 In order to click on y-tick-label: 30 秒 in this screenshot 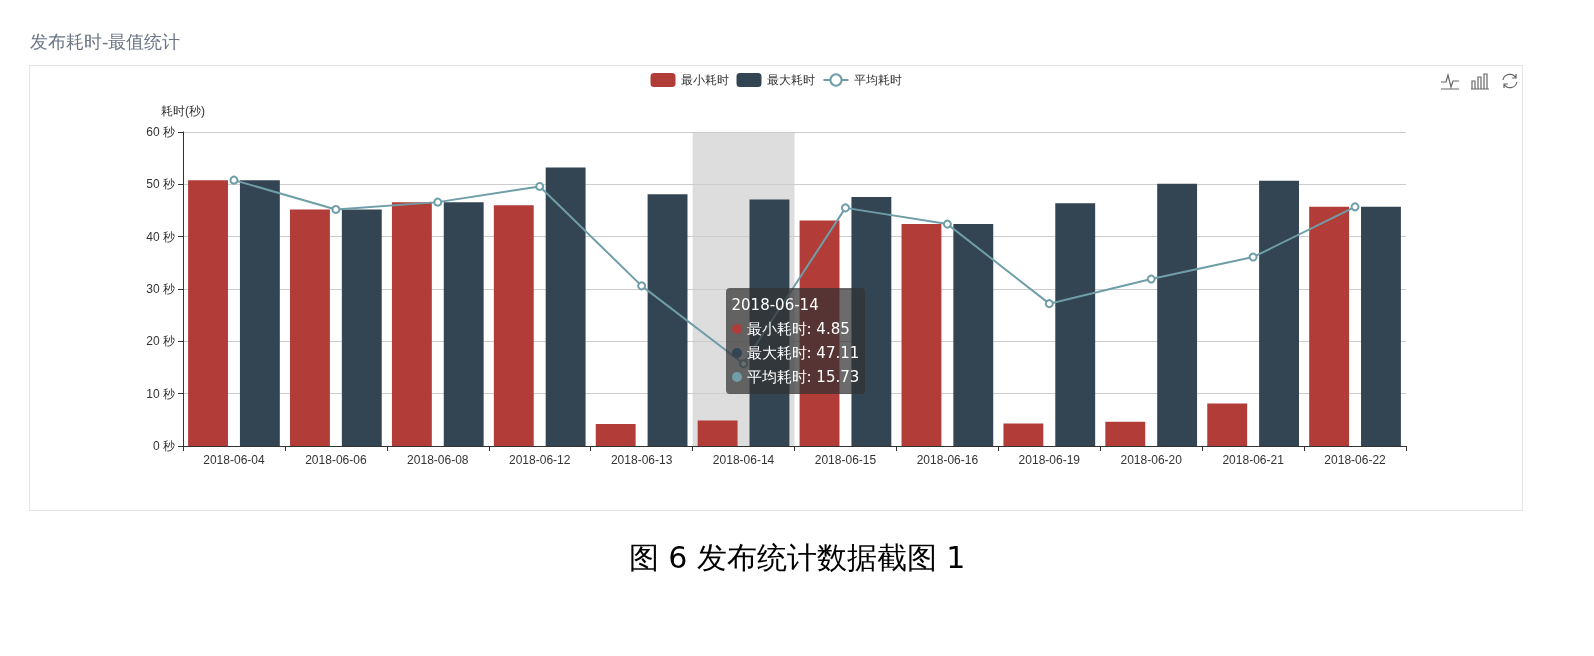, I will do `click(160, 289)`.